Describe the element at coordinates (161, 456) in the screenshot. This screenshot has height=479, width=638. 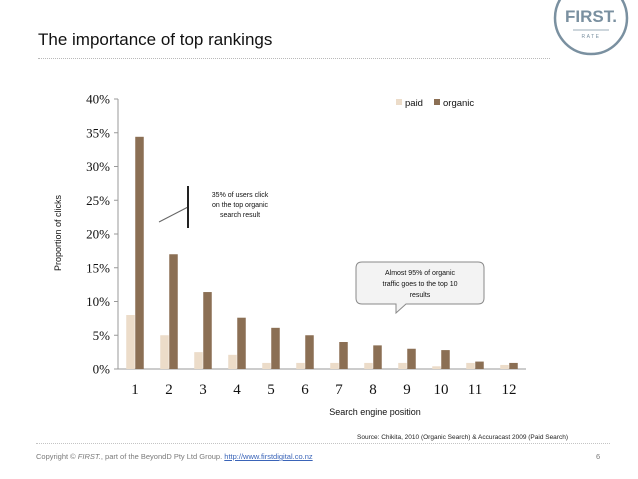
I see `footer-text: , part of the BeyondD Pty Ltd Group.` at that location.